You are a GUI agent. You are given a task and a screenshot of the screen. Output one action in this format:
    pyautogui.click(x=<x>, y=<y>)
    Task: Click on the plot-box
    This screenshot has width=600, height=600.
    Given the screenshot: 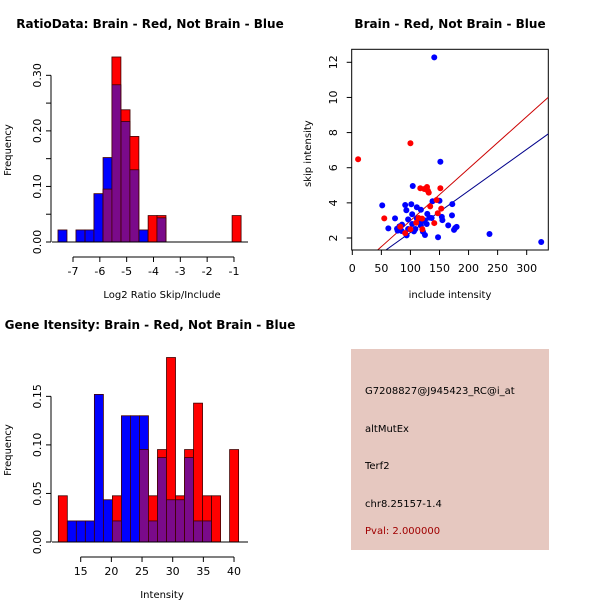 What is the action you would take?
    pyautogui.click(x=450, y=149)
    